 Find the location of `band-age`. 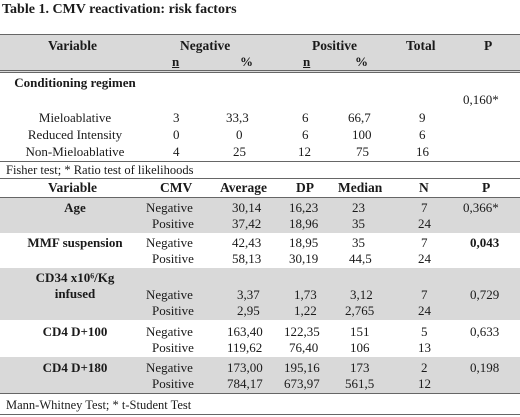

band-age is located at coordinates (260, 215).